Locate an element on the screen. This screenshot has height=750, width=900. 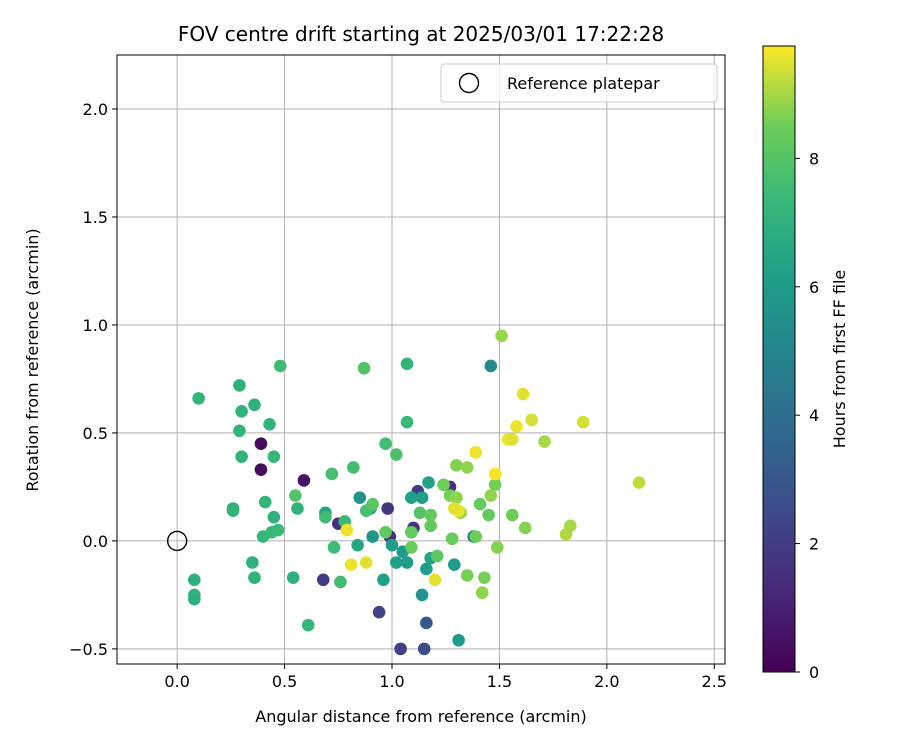
colorbar-tick-label: 6 is located at coordinates (814, 287).